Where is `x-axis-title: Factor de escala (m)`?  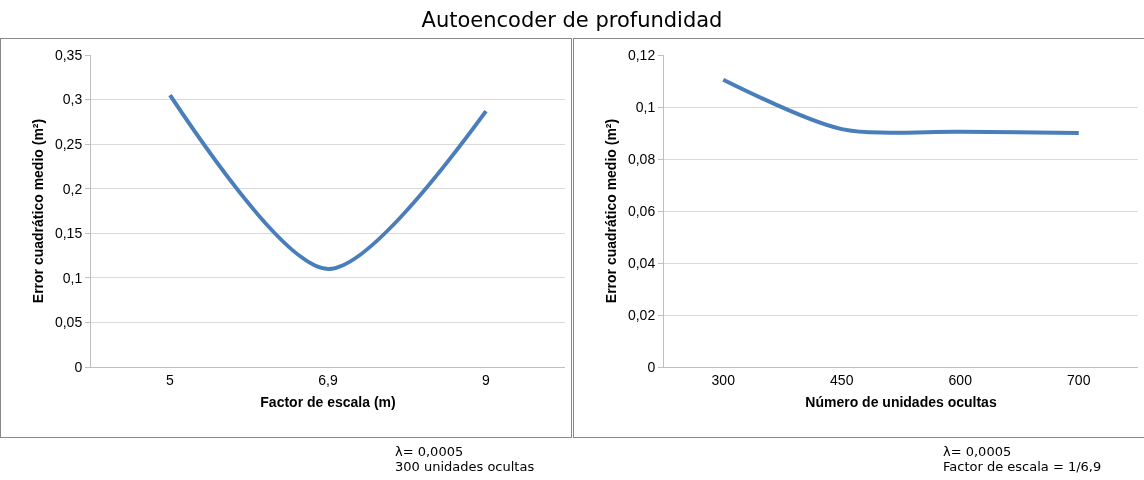 x-axis-title: Factor de escala (m) is located at coordinates (328, 402).